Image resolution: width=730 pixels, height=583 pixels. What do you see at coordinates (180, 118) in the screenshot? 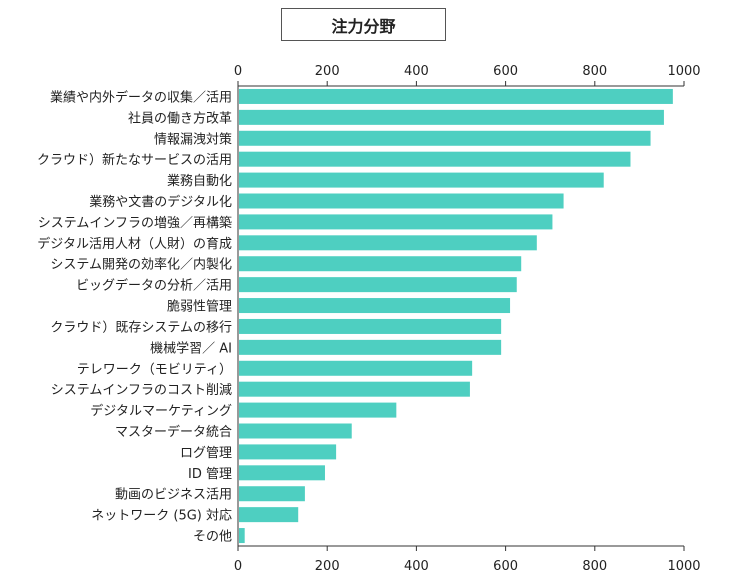
I see `category-label: 社員の働き方改革` at bounding box center [180, 118].